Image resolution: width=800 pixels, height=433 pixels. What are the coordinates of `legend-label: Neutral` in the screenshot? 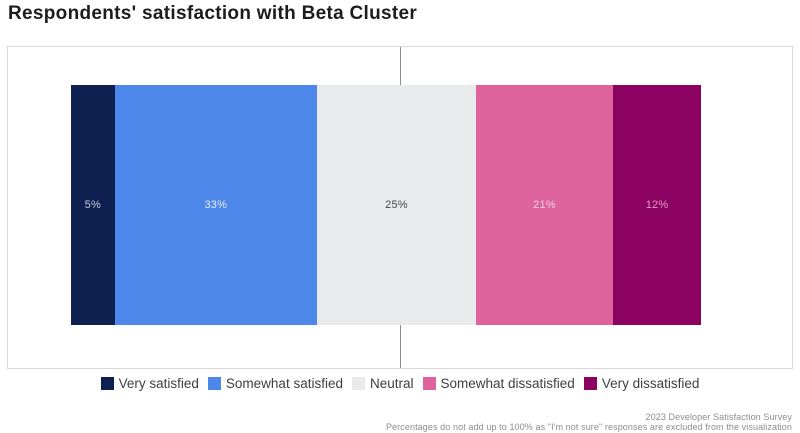 It's located at (391, 383).